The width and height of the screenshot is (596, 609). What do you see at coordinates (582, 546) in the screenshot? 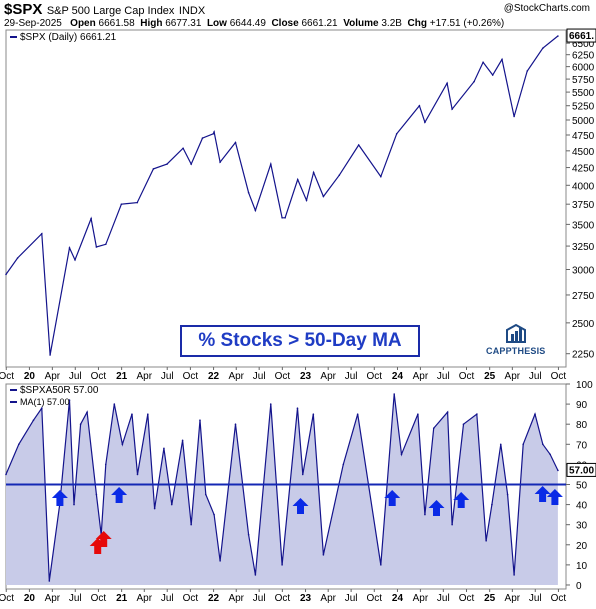
I see `breadth-y-tick-label: 20` at bounding box center [582, 546].